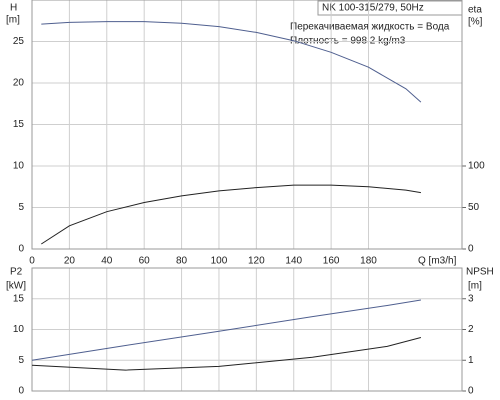  What do you see at coordinates (471, 329) in the screenshot?
I see `y2-tick-label: 2` at bounding box center [471, 329].